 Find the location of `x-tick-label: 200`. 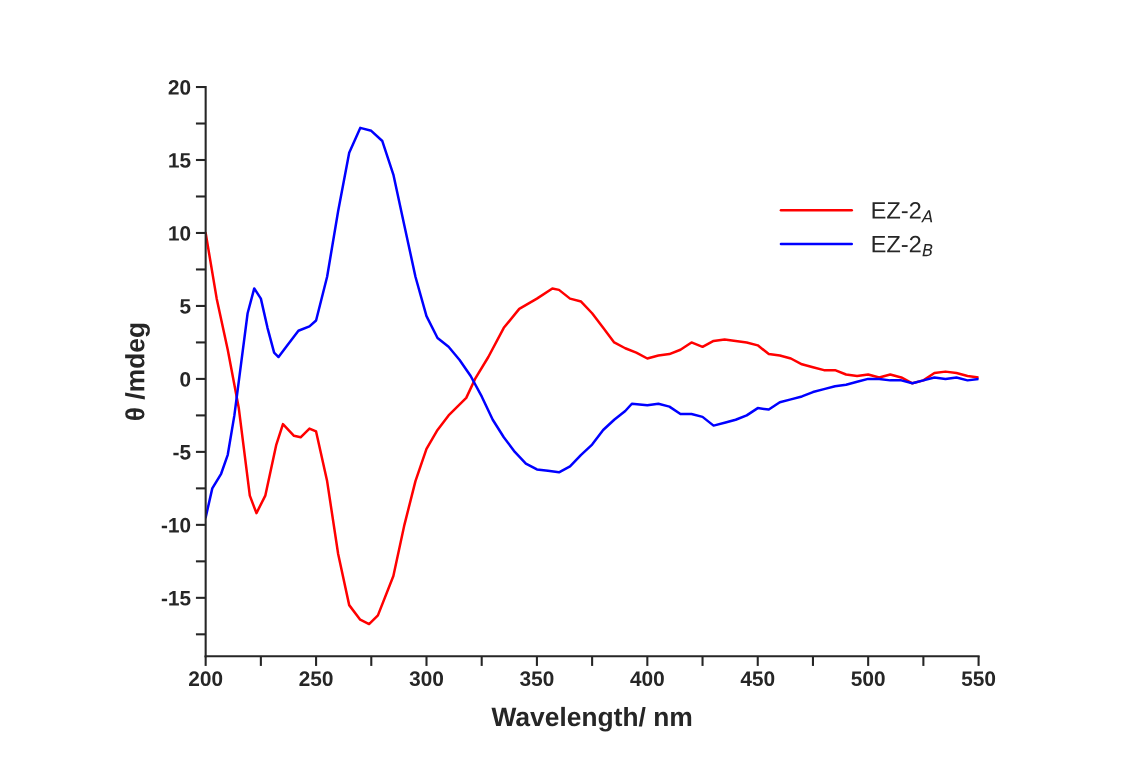

x-tick-label: 200 is located at coordinates (206, 679).